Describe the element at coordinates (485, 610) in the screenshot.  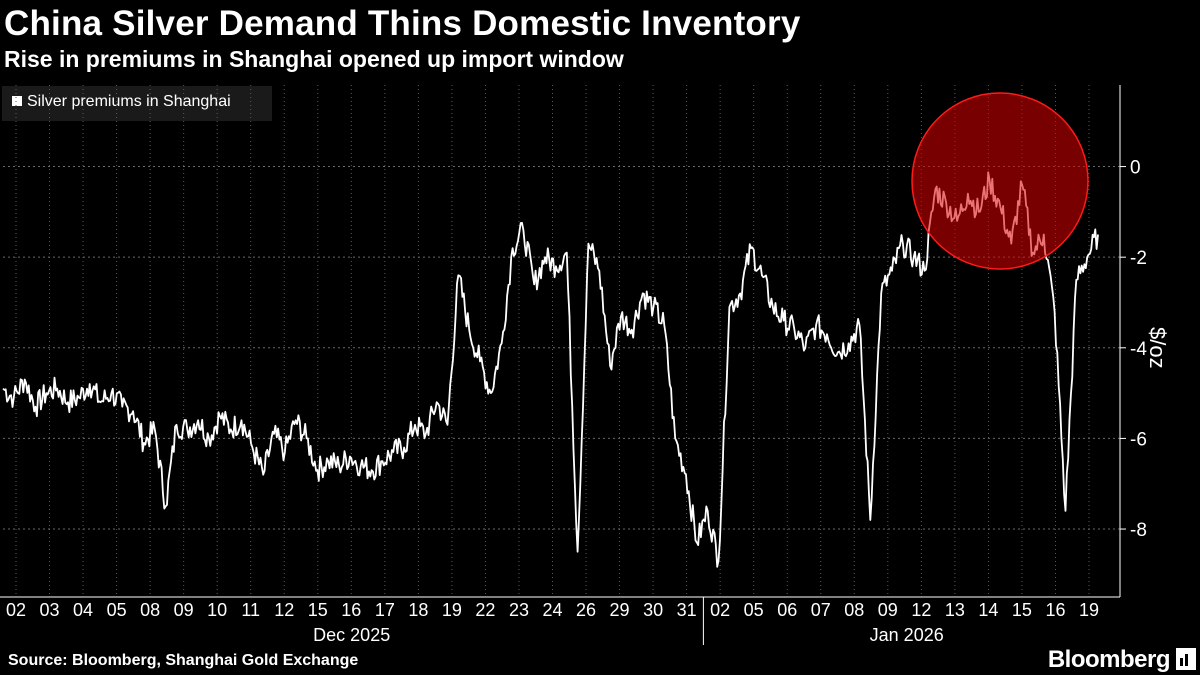
I see `x-tick-label: 22` at that location.